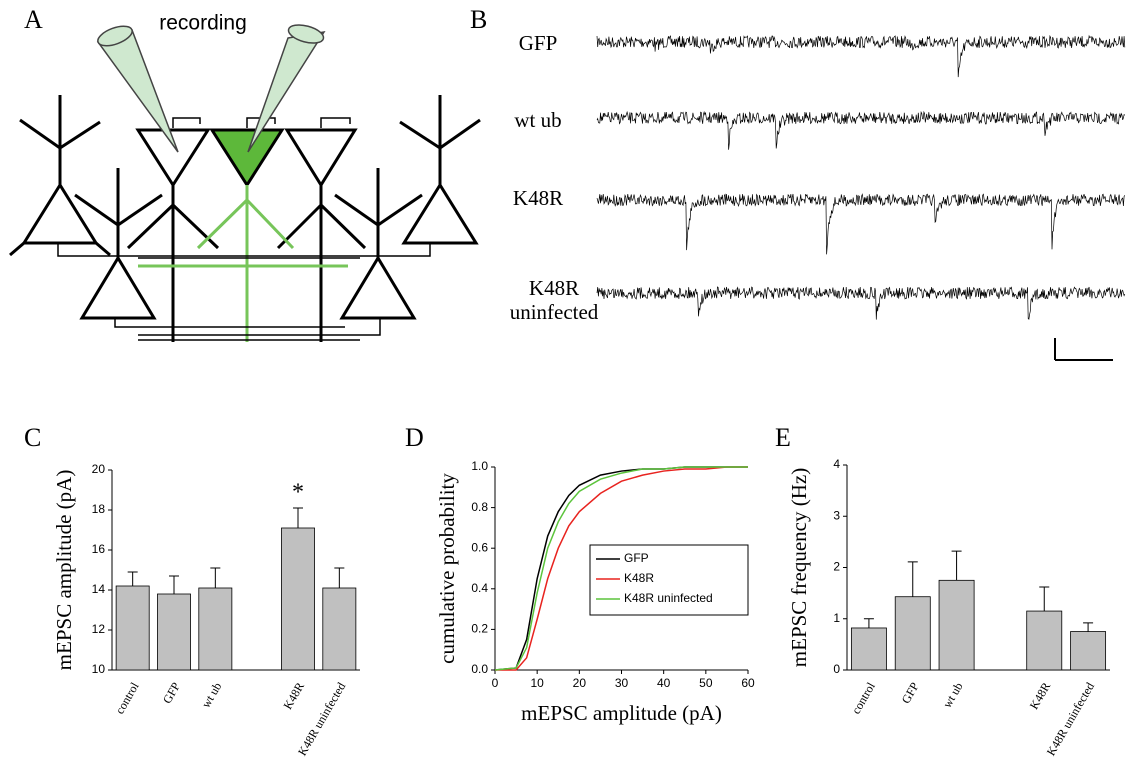  Describe the element at coordinates (99, 509) in the screenshot. I see `y-tick-label: 18` at that location.